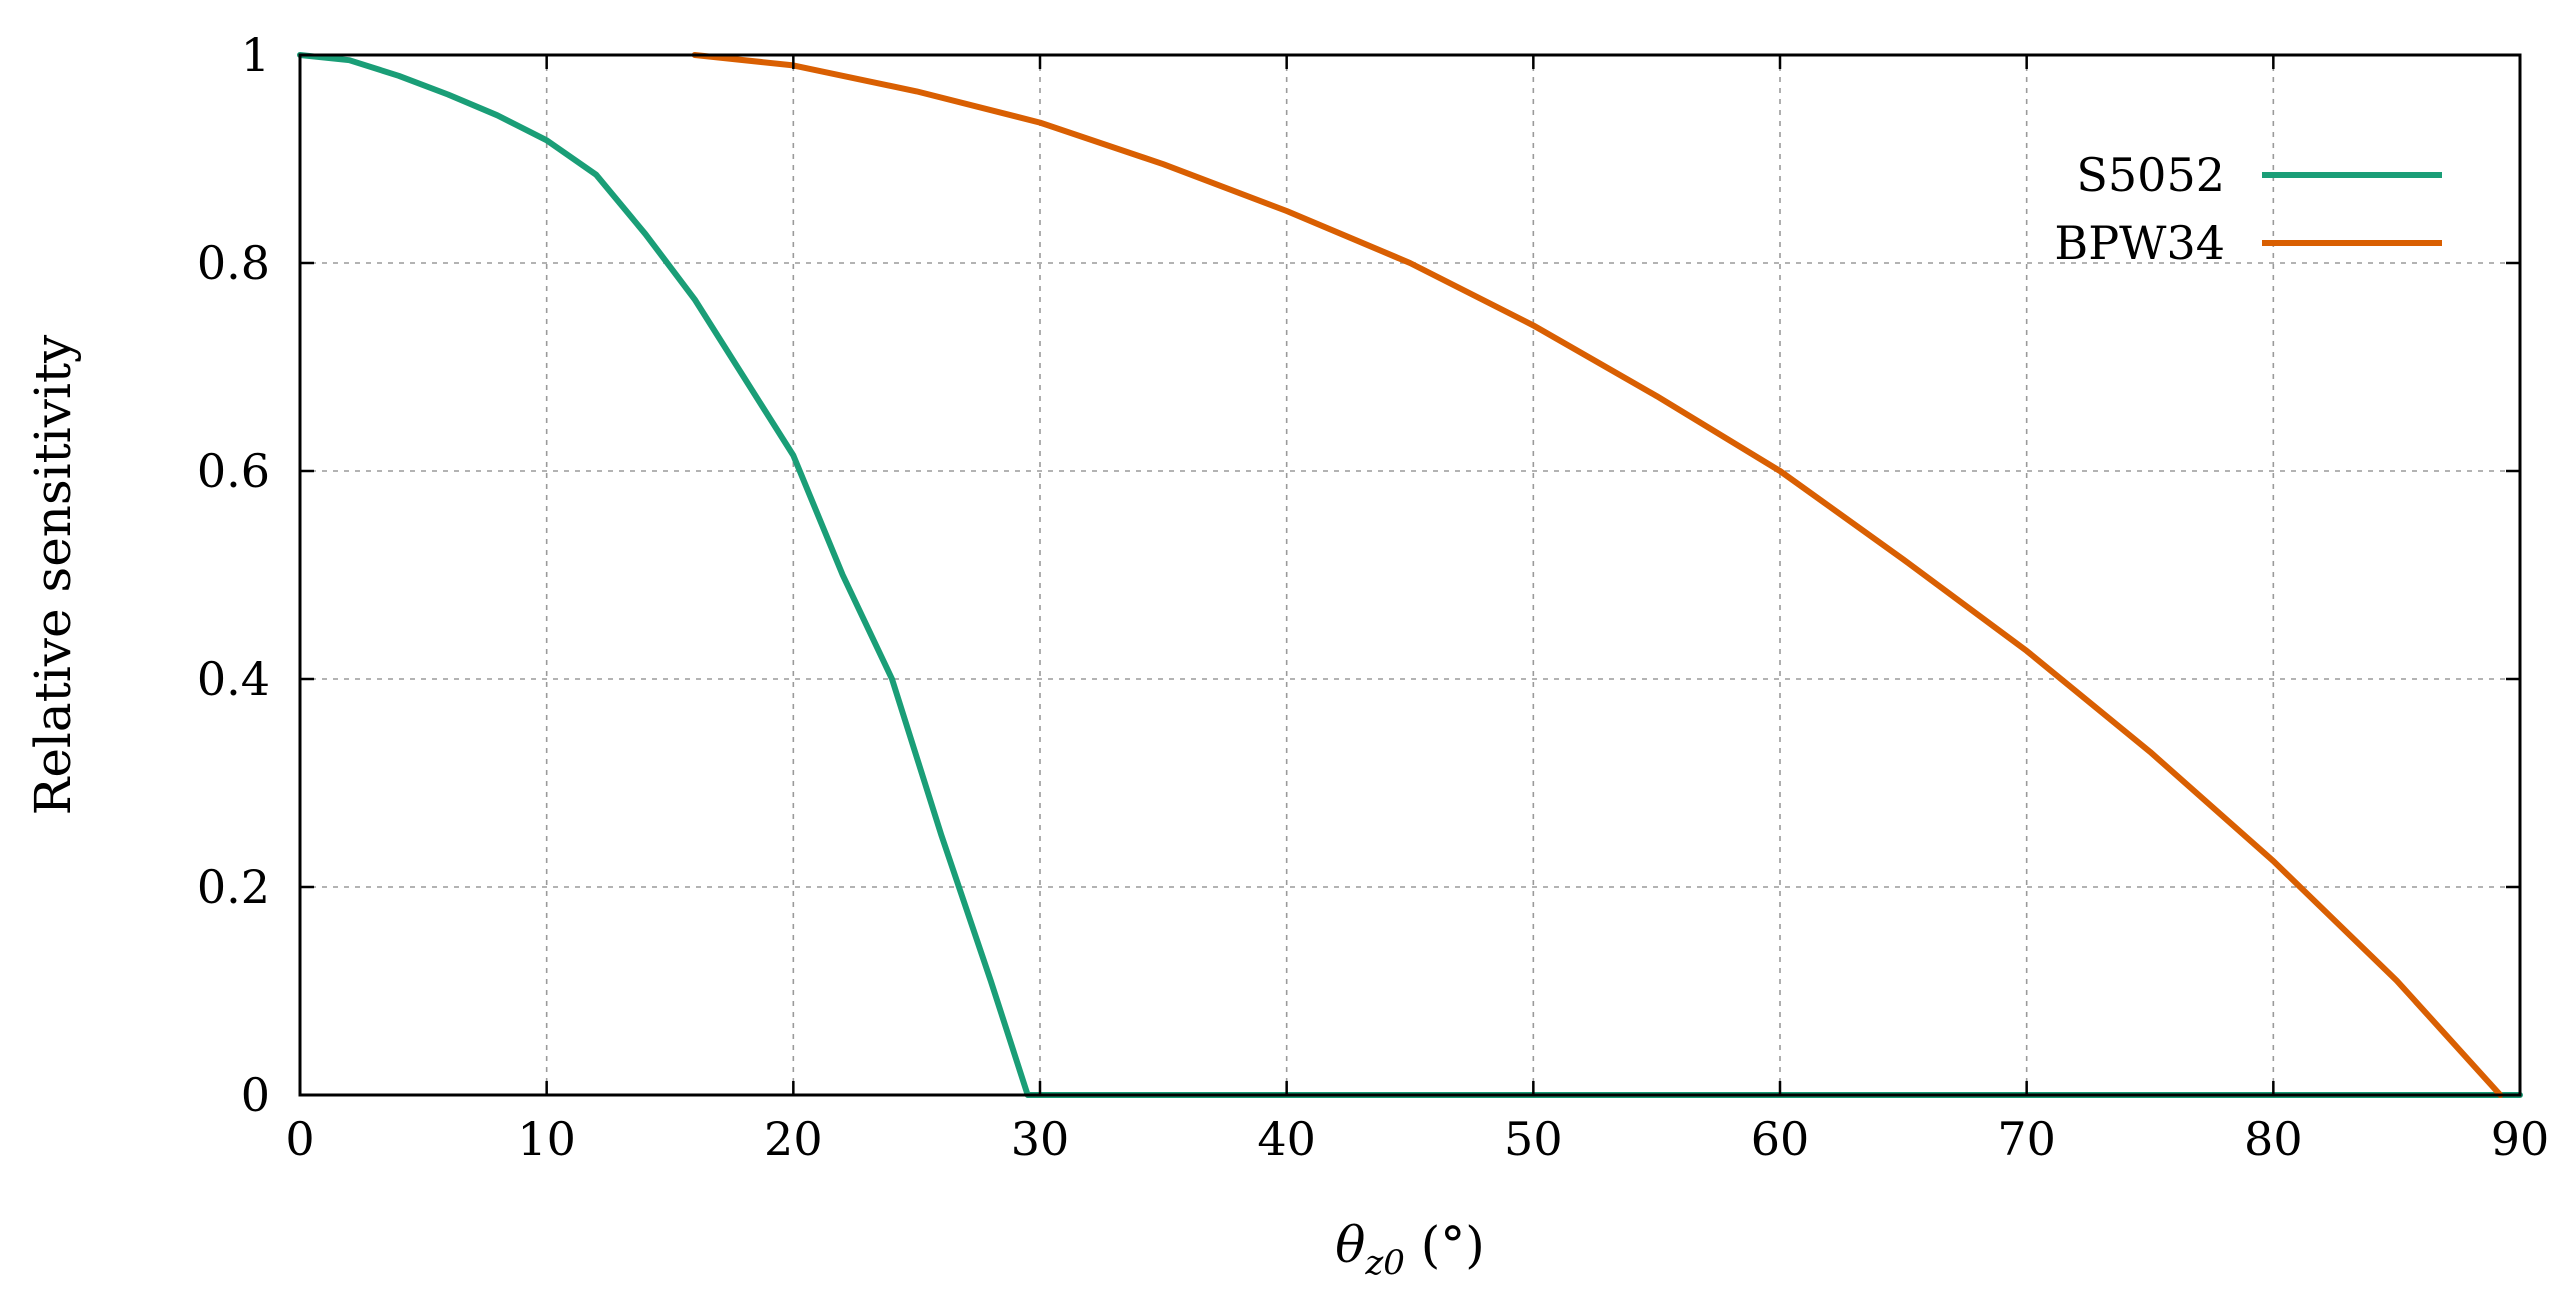 Image resolution: width=2570 pixels, height=1307 pixels. I want to click on y-tick-labels: 0 0.2 0.4 0.6 0.8 1, so click(233, 575).